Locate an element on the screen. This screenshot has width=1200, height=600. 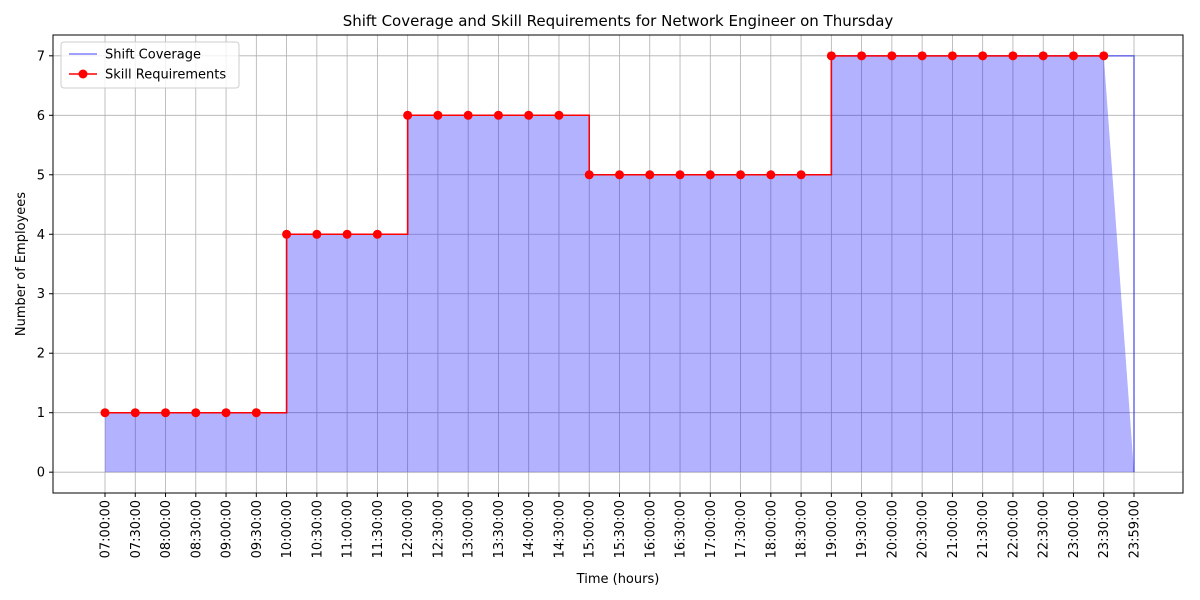
y-axis-label: Number of Employees is located at coordinates (21, 264).